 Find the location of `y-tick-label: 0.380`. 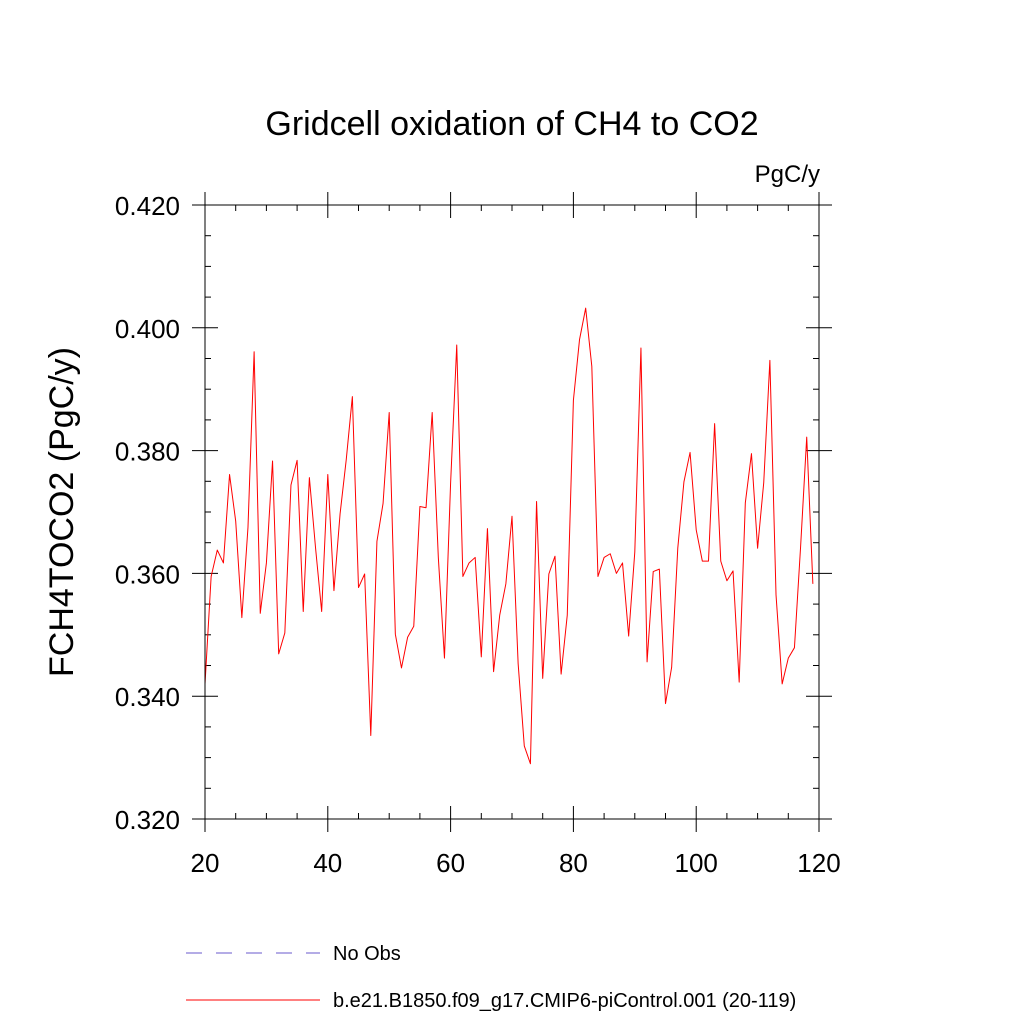

y-tick-label: 0.380 is located at coordinates (147, 452).